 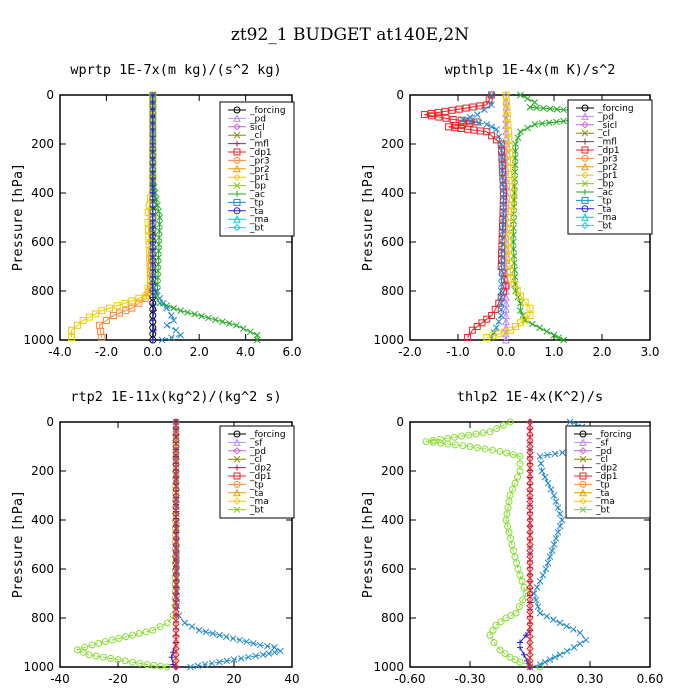 What do you see at coordinates (601, 352) in the screenshot?
I see `x-tick-label: 2.0` at bounding box center [601, 352].